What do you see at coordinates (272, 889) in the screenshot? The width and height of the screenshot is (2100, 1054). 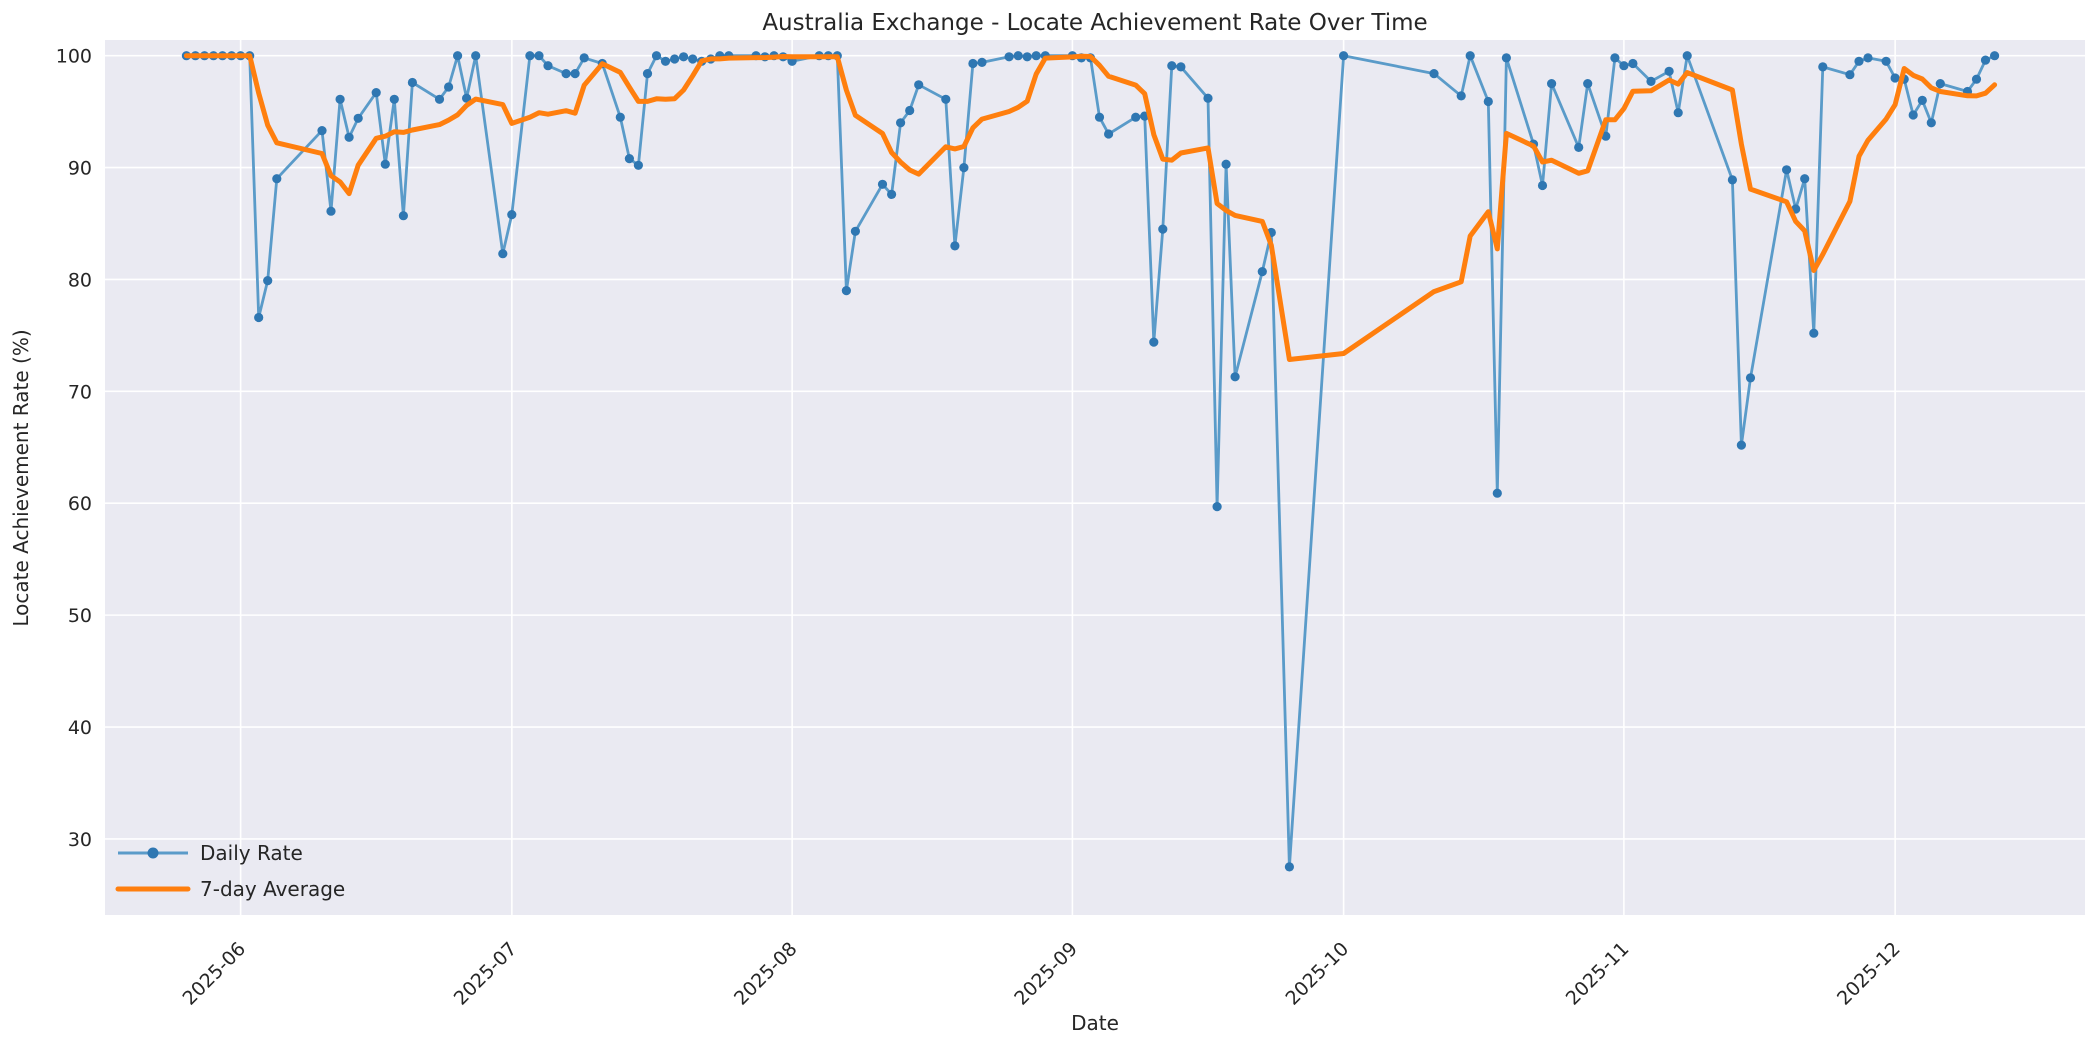 I see `legend-7day-average-label: 7-day Average` at bounding box center [272, 889].